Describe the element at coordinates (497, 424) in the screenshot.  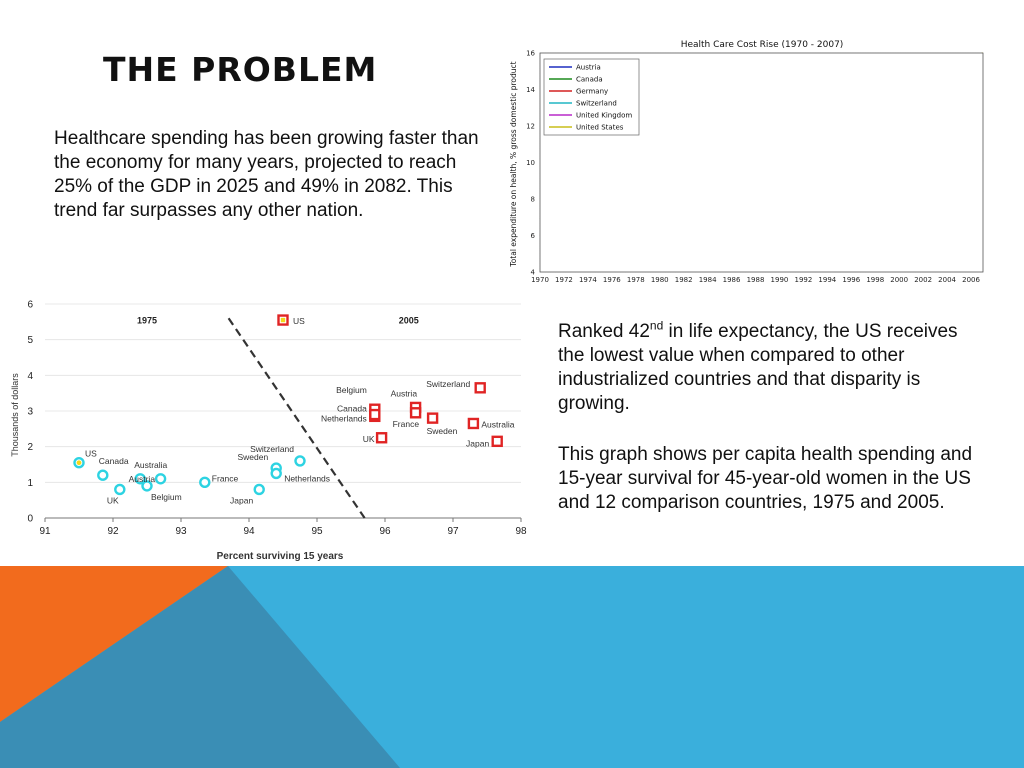
I see `point-label: Australia` at that location.